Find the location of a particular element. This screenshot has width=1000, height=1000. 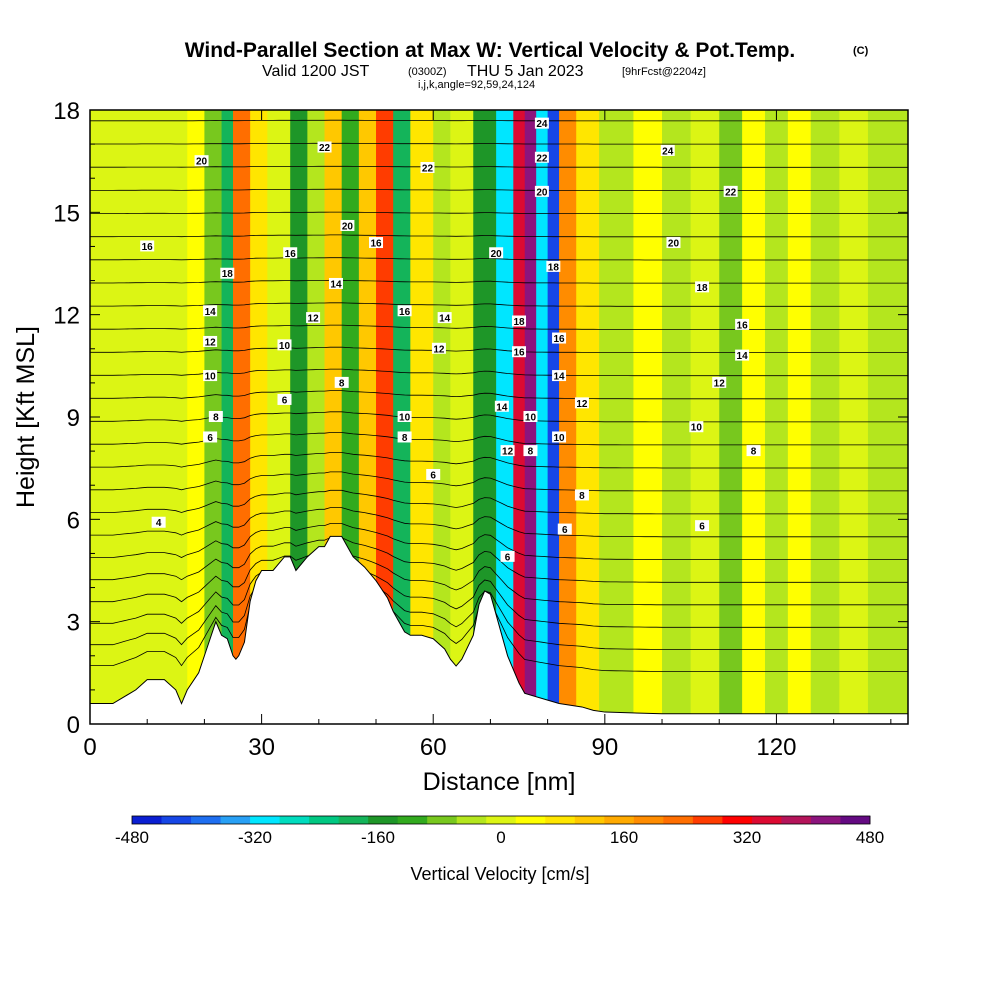

valid-time-utc: (0300Z) is located at coordinates (427, 72).